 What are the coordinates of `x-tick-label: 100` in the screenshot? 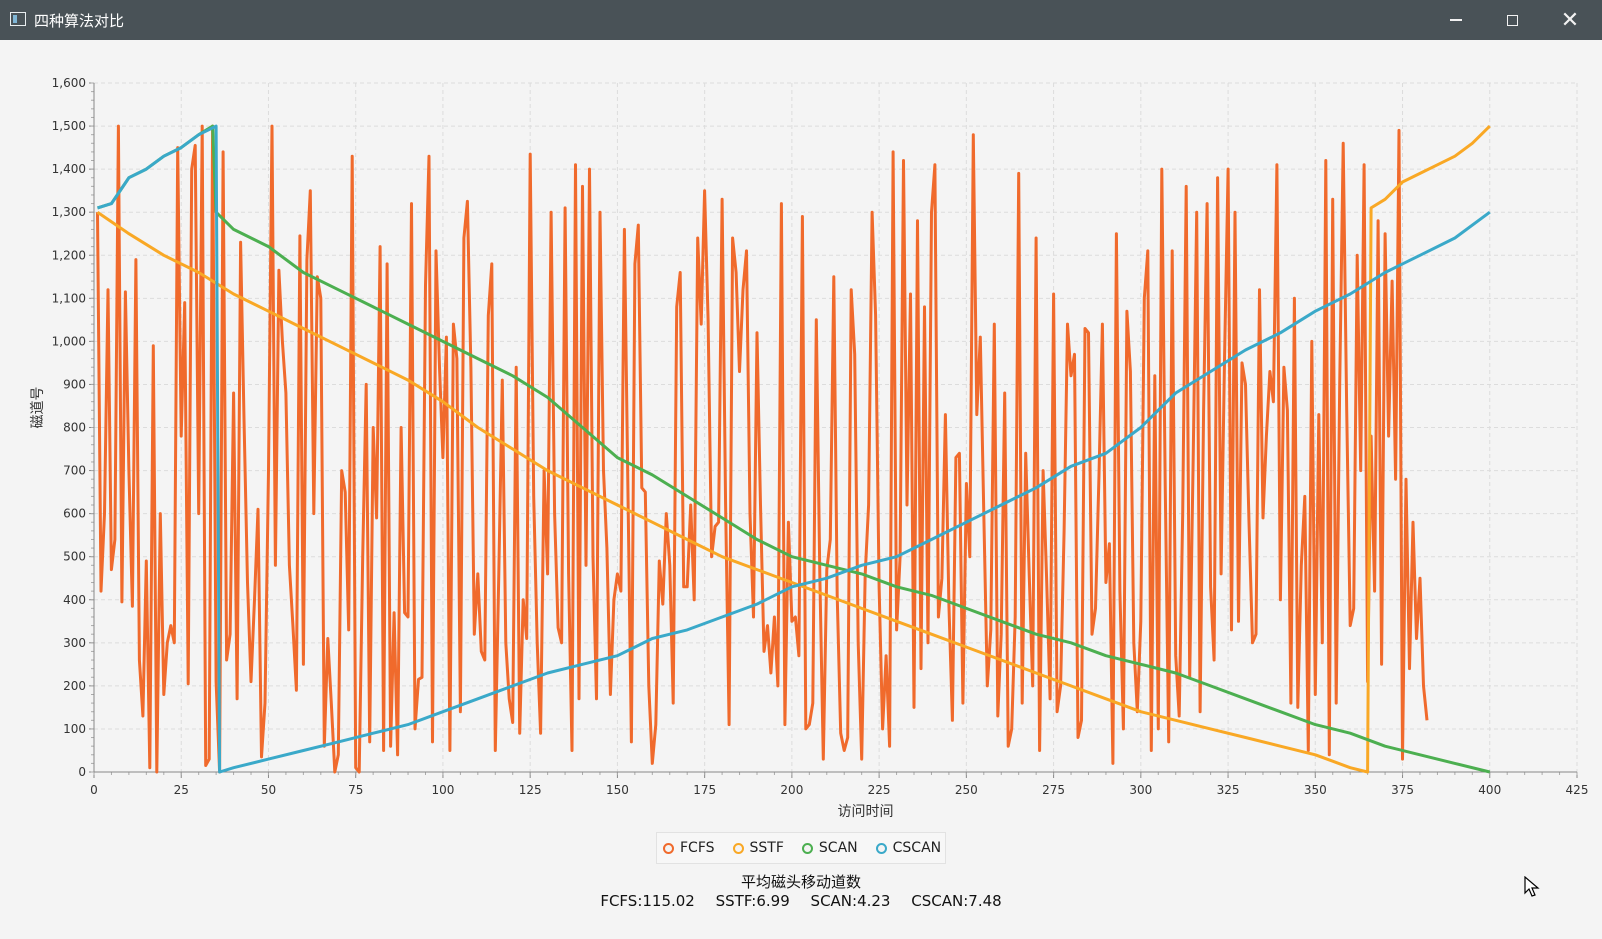 It's located at (442, 790).